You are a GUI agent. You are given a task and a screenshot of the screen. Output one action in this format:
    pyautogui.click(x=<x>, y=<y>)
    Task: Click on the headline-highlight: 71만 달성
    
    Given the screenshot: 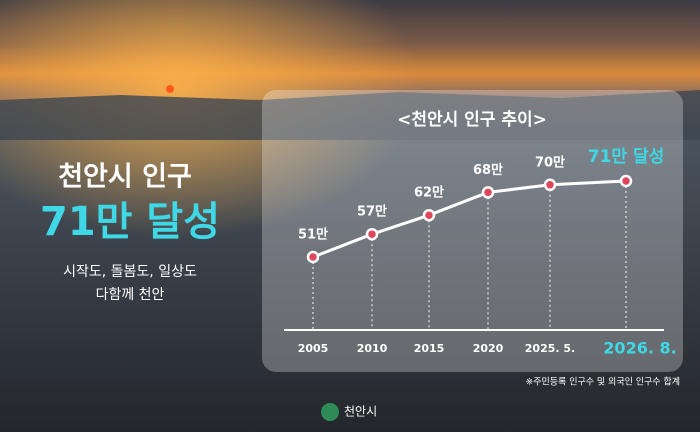 What is the action you would take?
    pyautogui.click(x=130, y=222)
    